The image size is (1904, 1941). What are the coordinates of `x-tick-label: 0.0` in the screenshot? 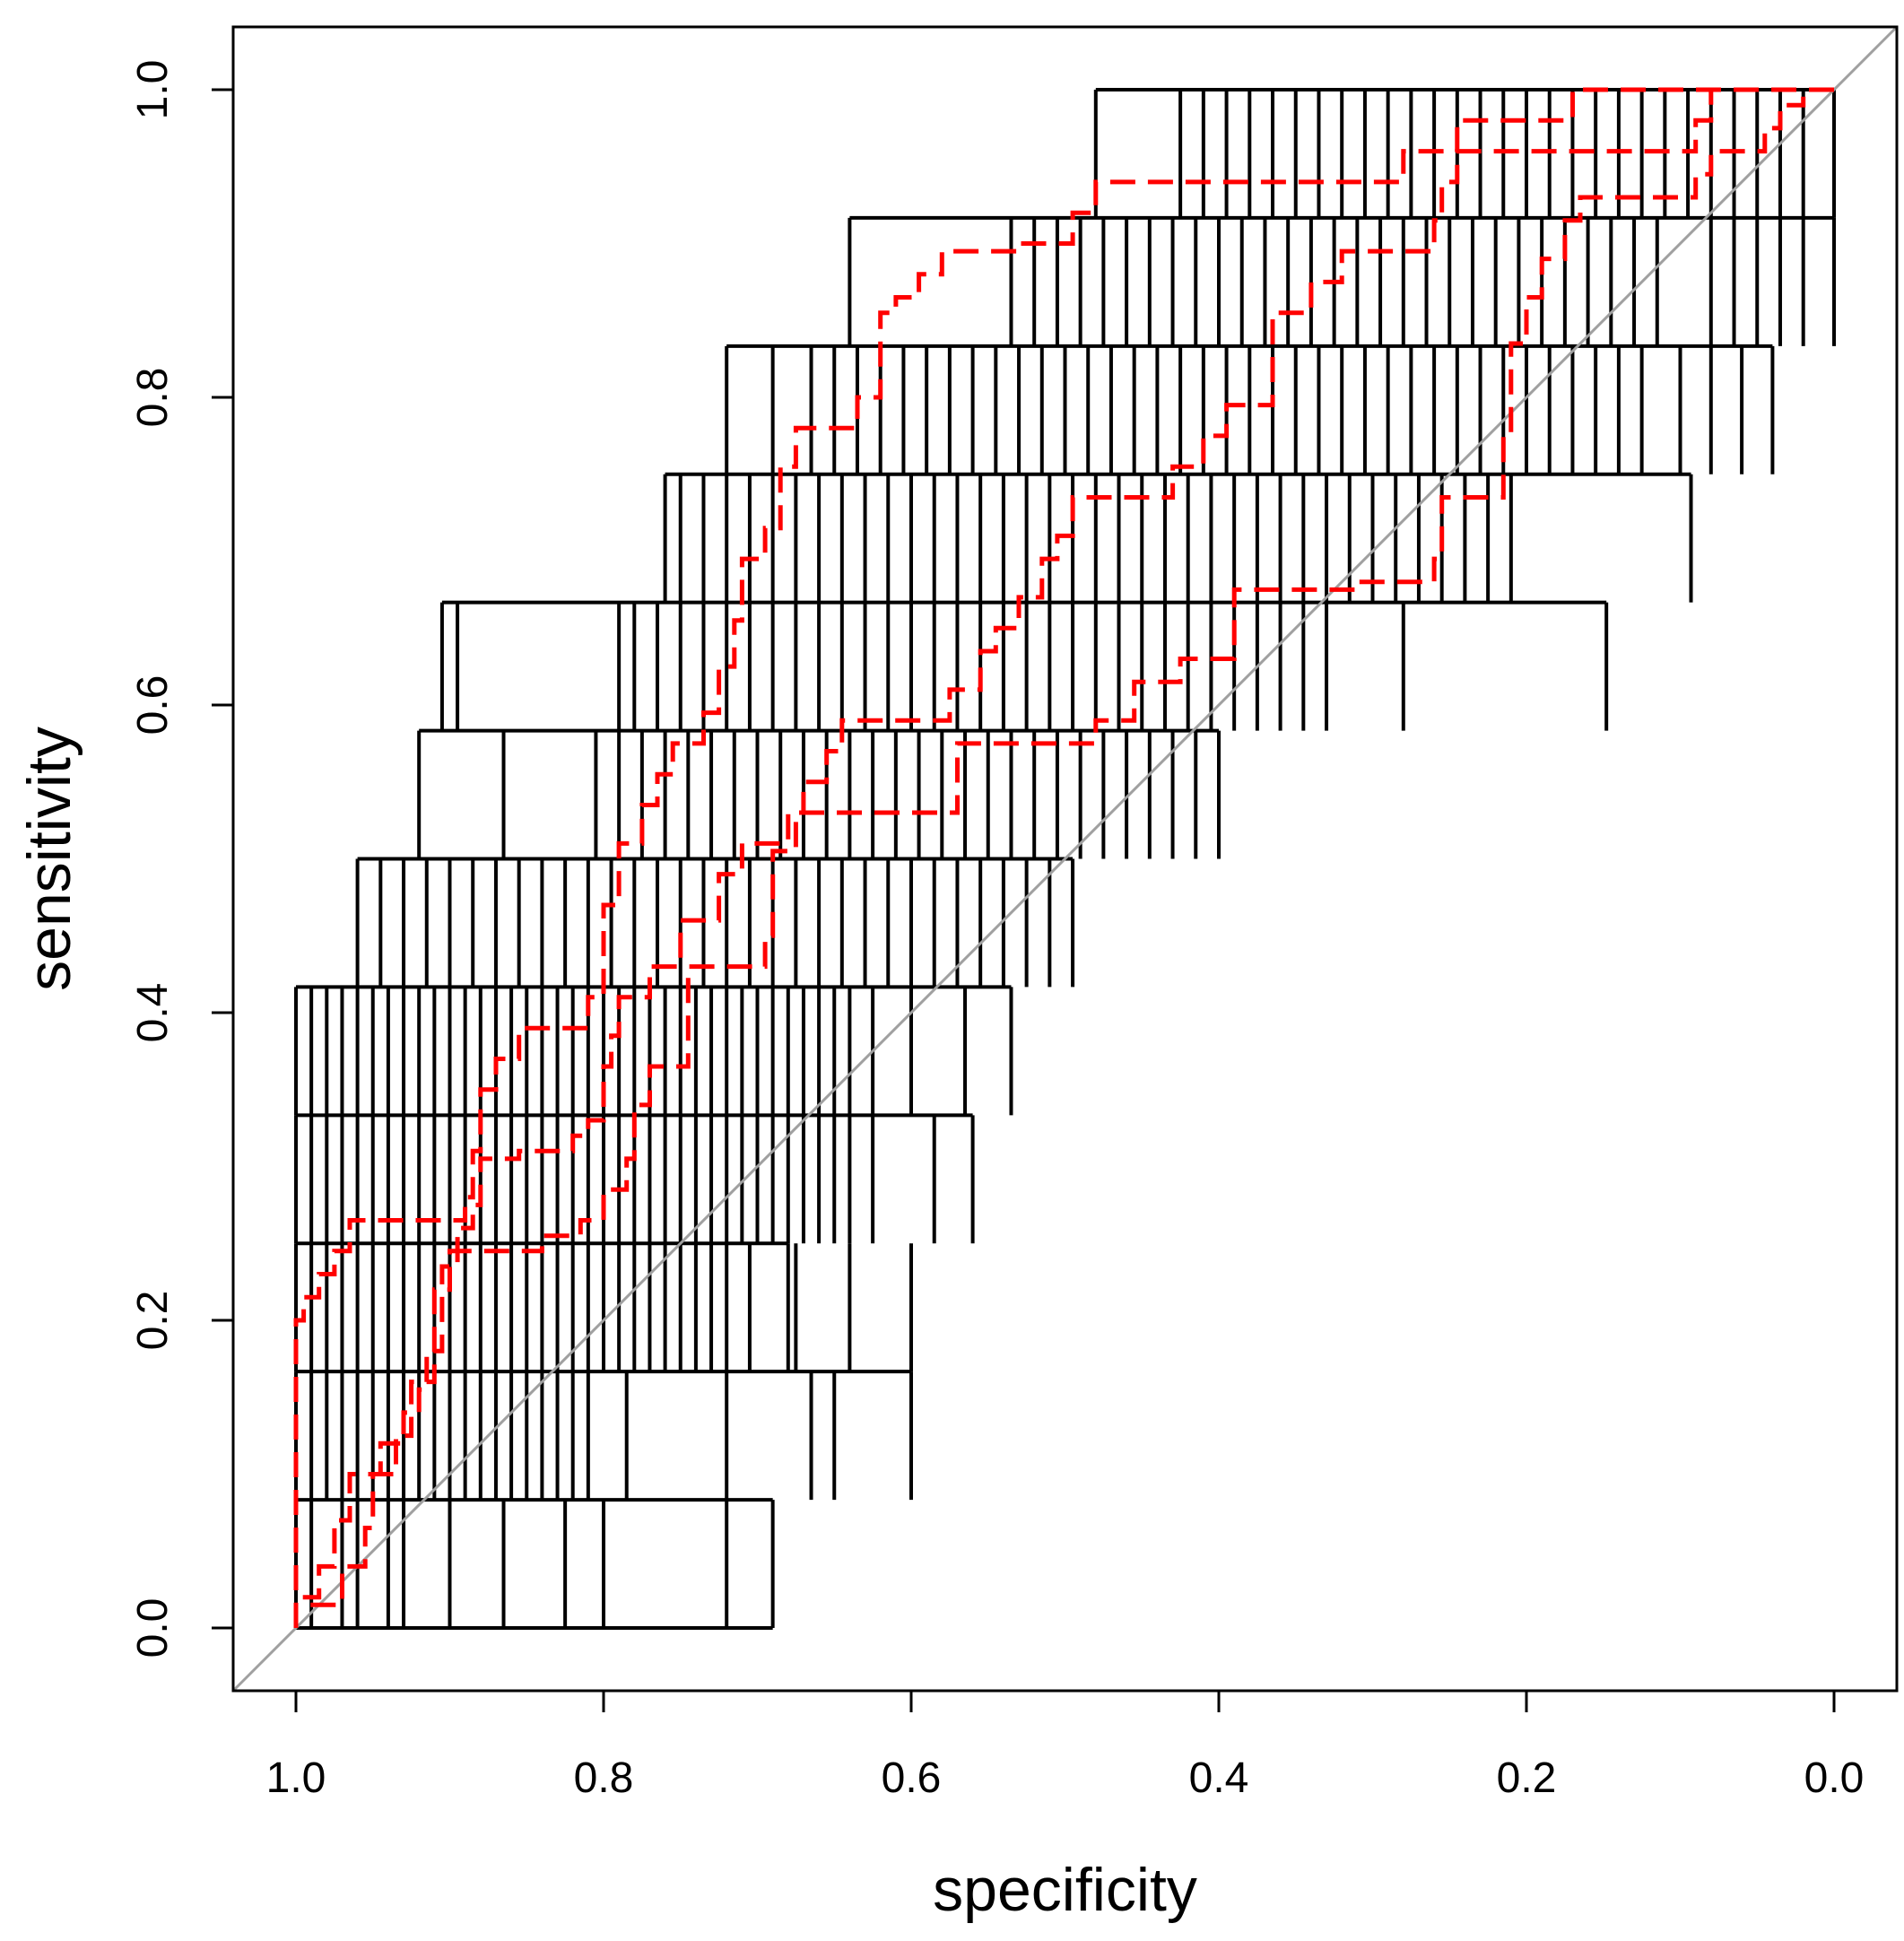 It's located at (1835, 1778).